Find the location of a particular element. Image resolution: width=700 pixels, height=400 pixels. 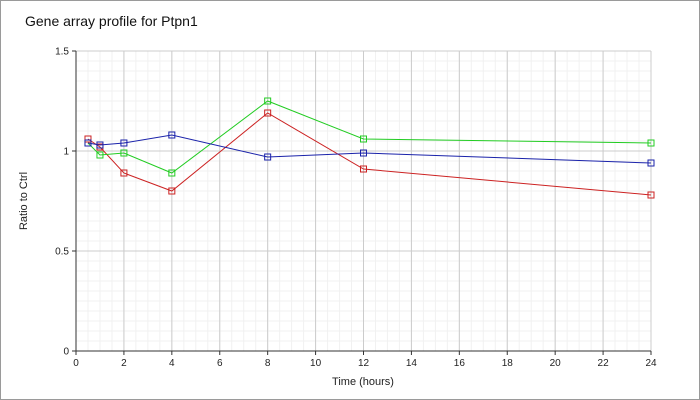

y-axis-label: Ratio to Ctrl is located at coordinates (24, 201).